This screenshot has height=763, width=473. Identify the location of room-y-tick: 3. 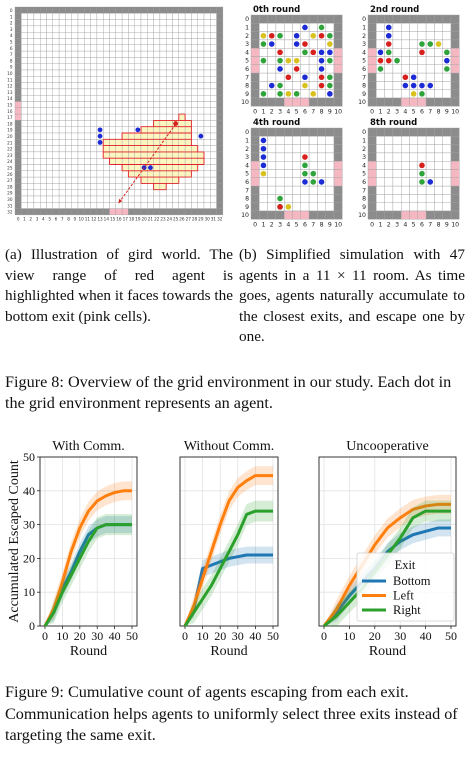
(364, 44).